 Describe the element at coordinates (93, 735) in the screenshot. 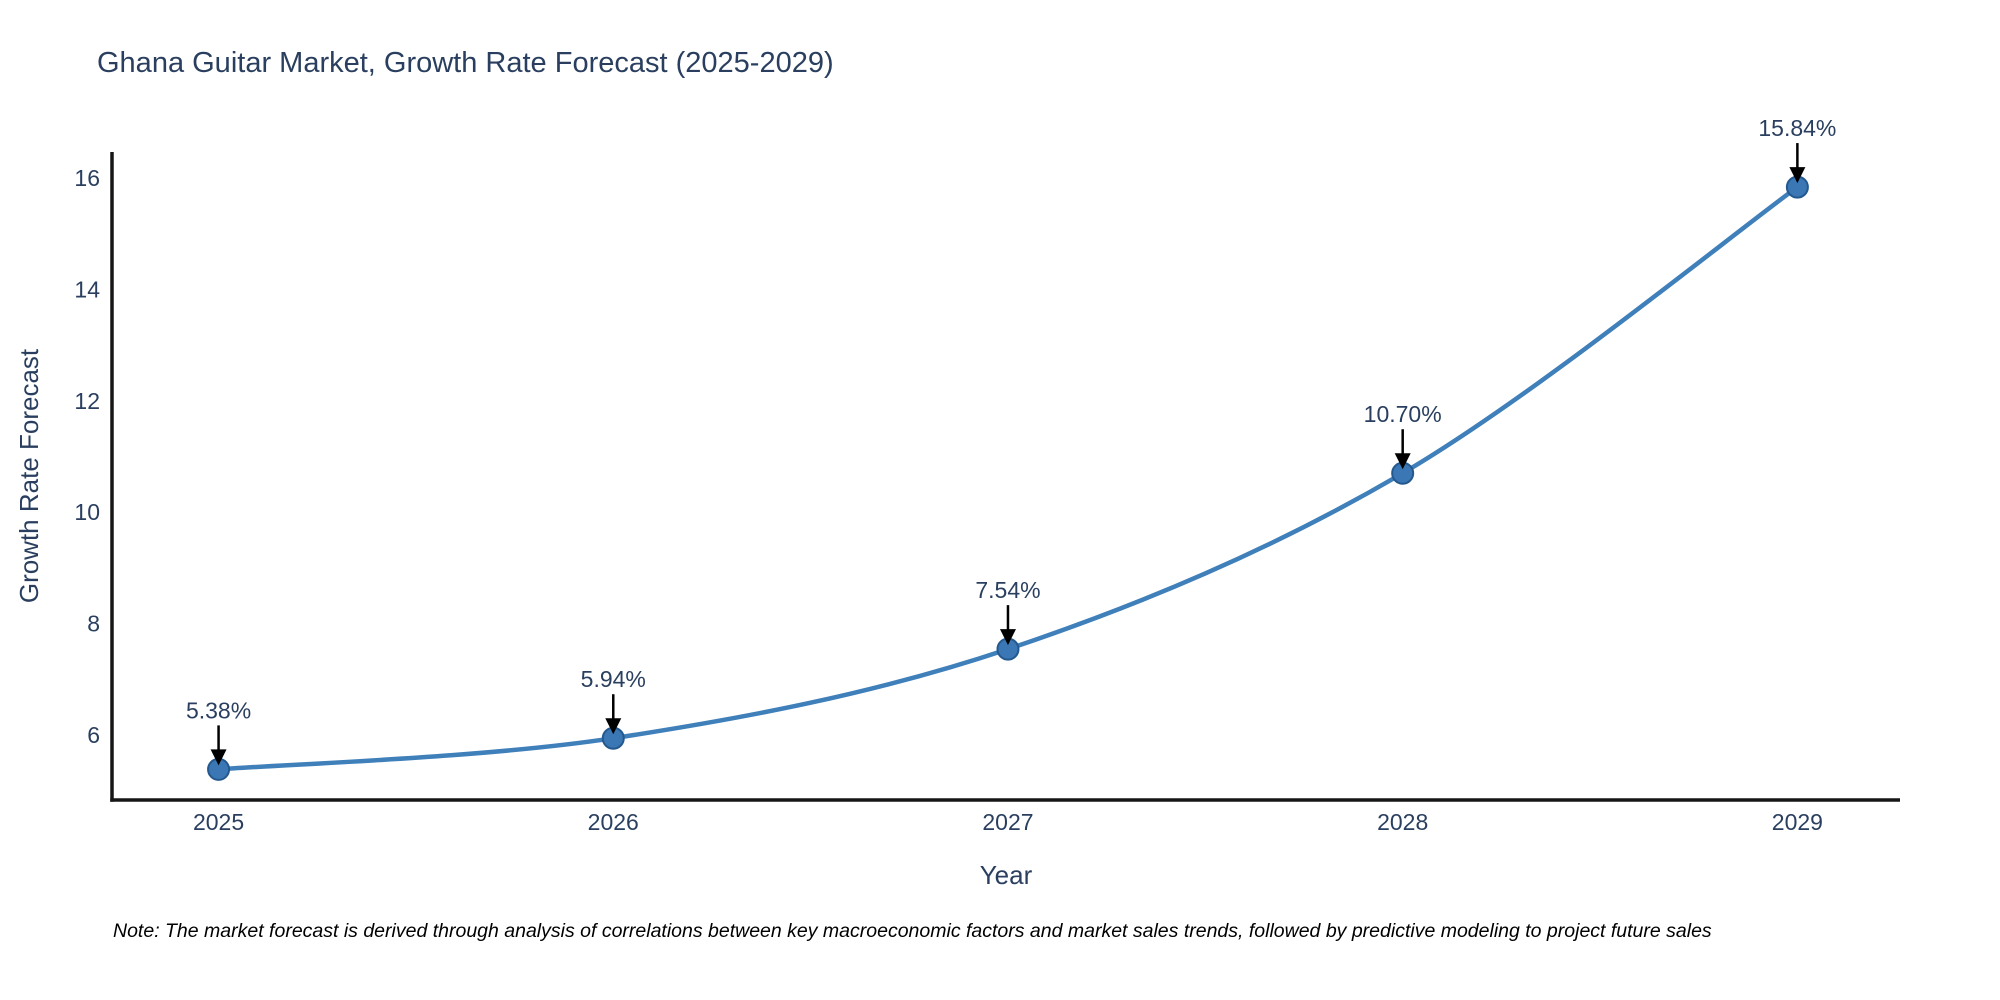

I see `y-tick-label: 6` at that location.